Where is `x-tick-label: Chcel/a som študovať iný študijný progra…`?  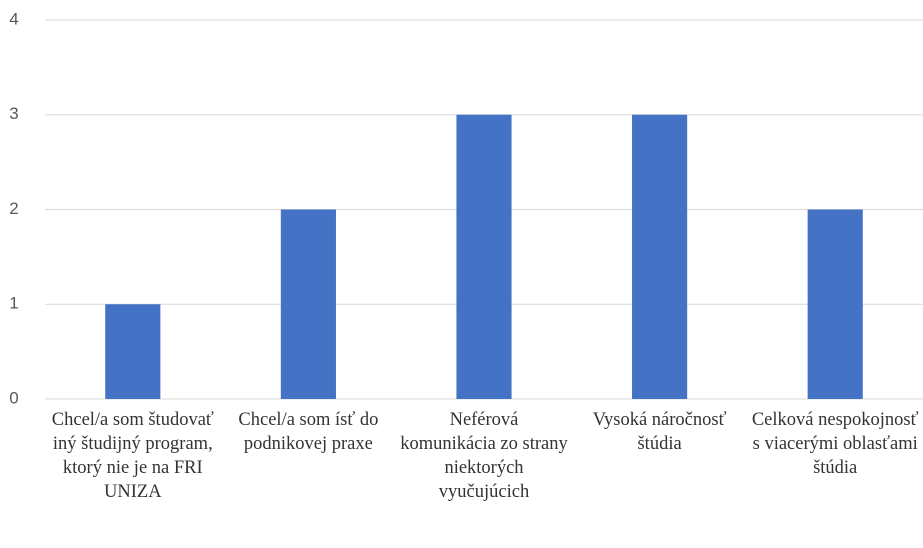 x-tick-label: Chcel/a som študovať iný študijný progra… is located at coordinates (132, 456).